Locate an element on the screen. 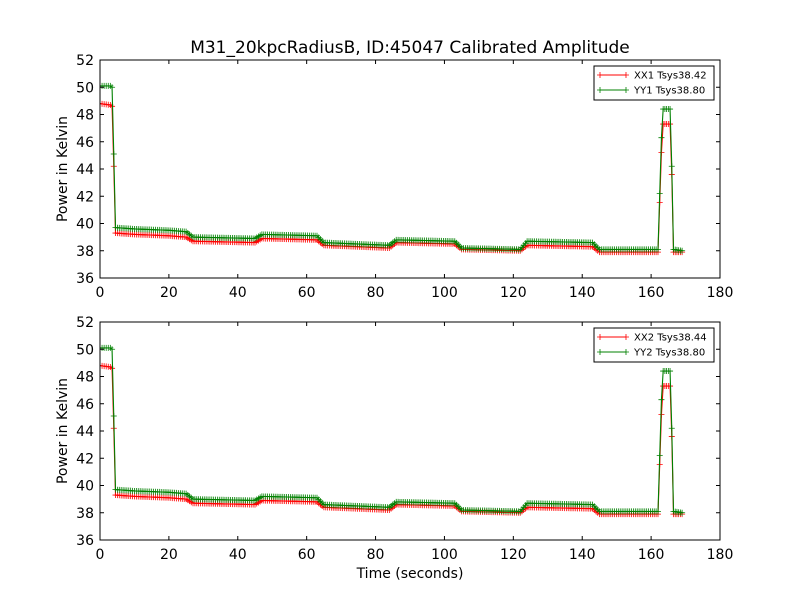 This screenshot has width=800, height=600. legend: XX1 Tsys38.42 YY1 Tsys38.80 is located at coordinates (654, 83).